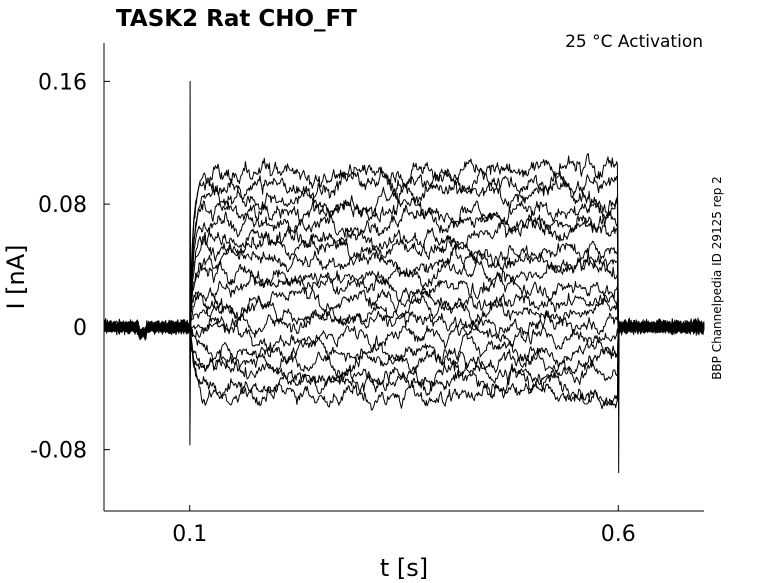 This screenshot has height=583, width=778. I want to click on chart-subtitle: 25 °C Activation, so click(634, 42).